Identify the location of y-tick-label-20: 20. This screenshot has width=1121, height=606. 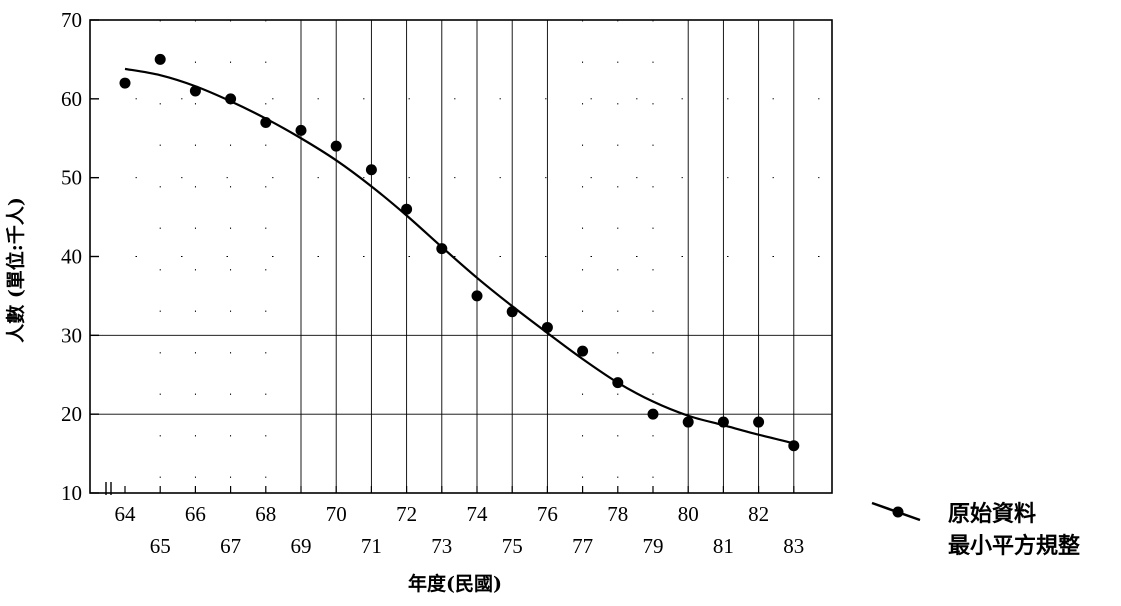
(71, 414).